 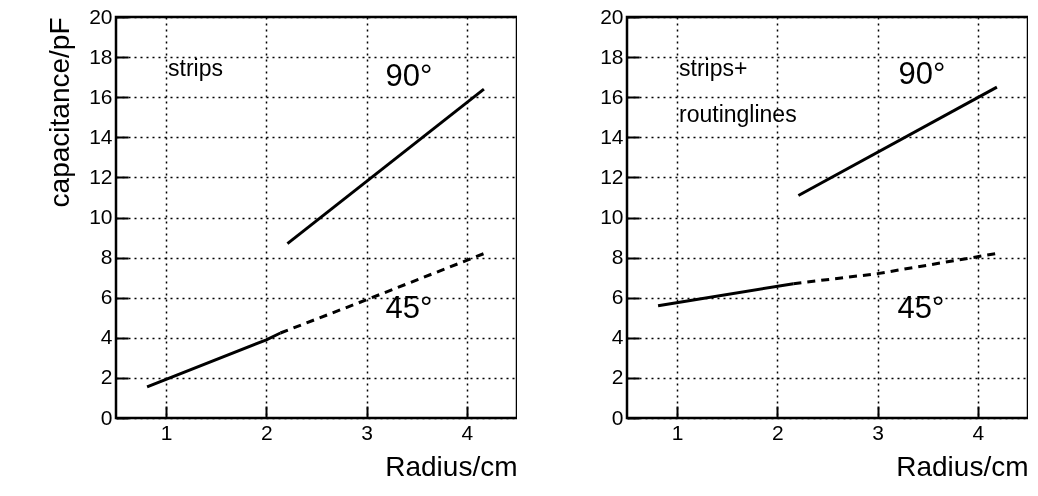 I want to click on y-axis-title: capacitance/pF, so click(x=60, y=112).